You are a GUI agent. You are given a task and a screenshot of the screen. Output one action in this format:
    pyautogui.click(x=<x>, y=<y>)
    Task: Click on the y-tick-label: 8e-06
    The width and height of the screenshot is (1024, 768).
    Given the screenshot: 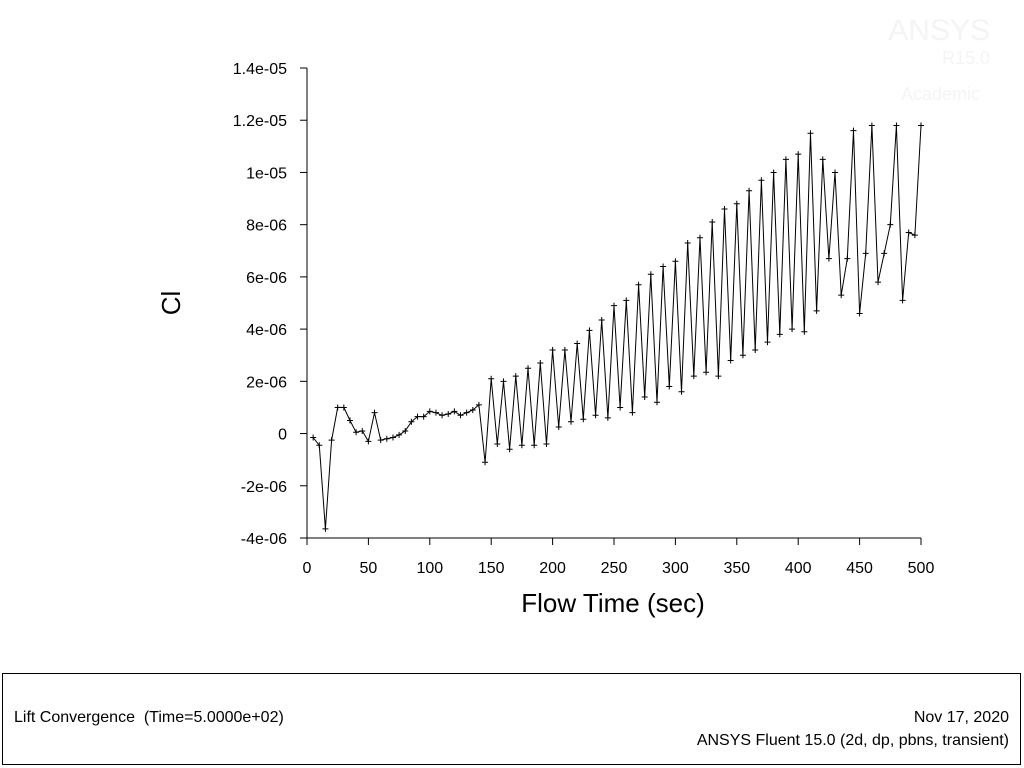 What is the action you would take?
    pyautogui.click(x=266, y=226)
    